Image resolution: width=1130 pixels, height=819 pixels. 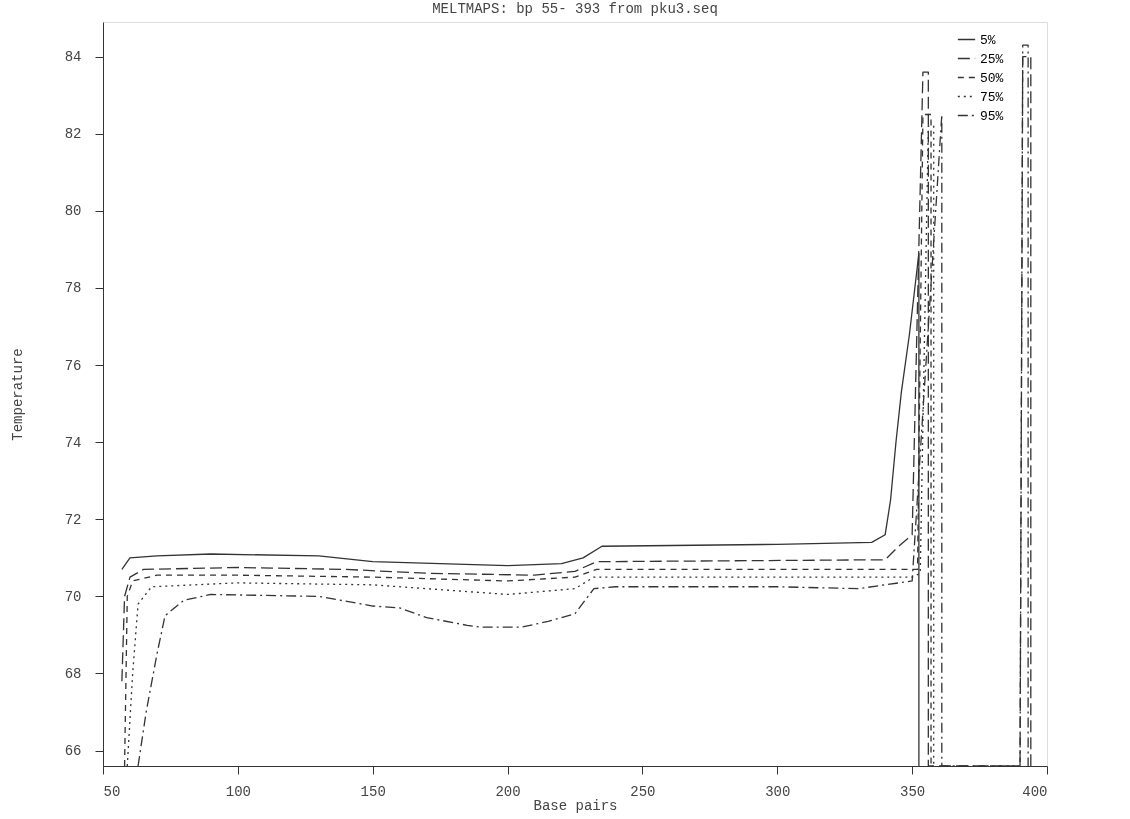 I want to click on legend-label: 95%, so click(x=992, y=116).